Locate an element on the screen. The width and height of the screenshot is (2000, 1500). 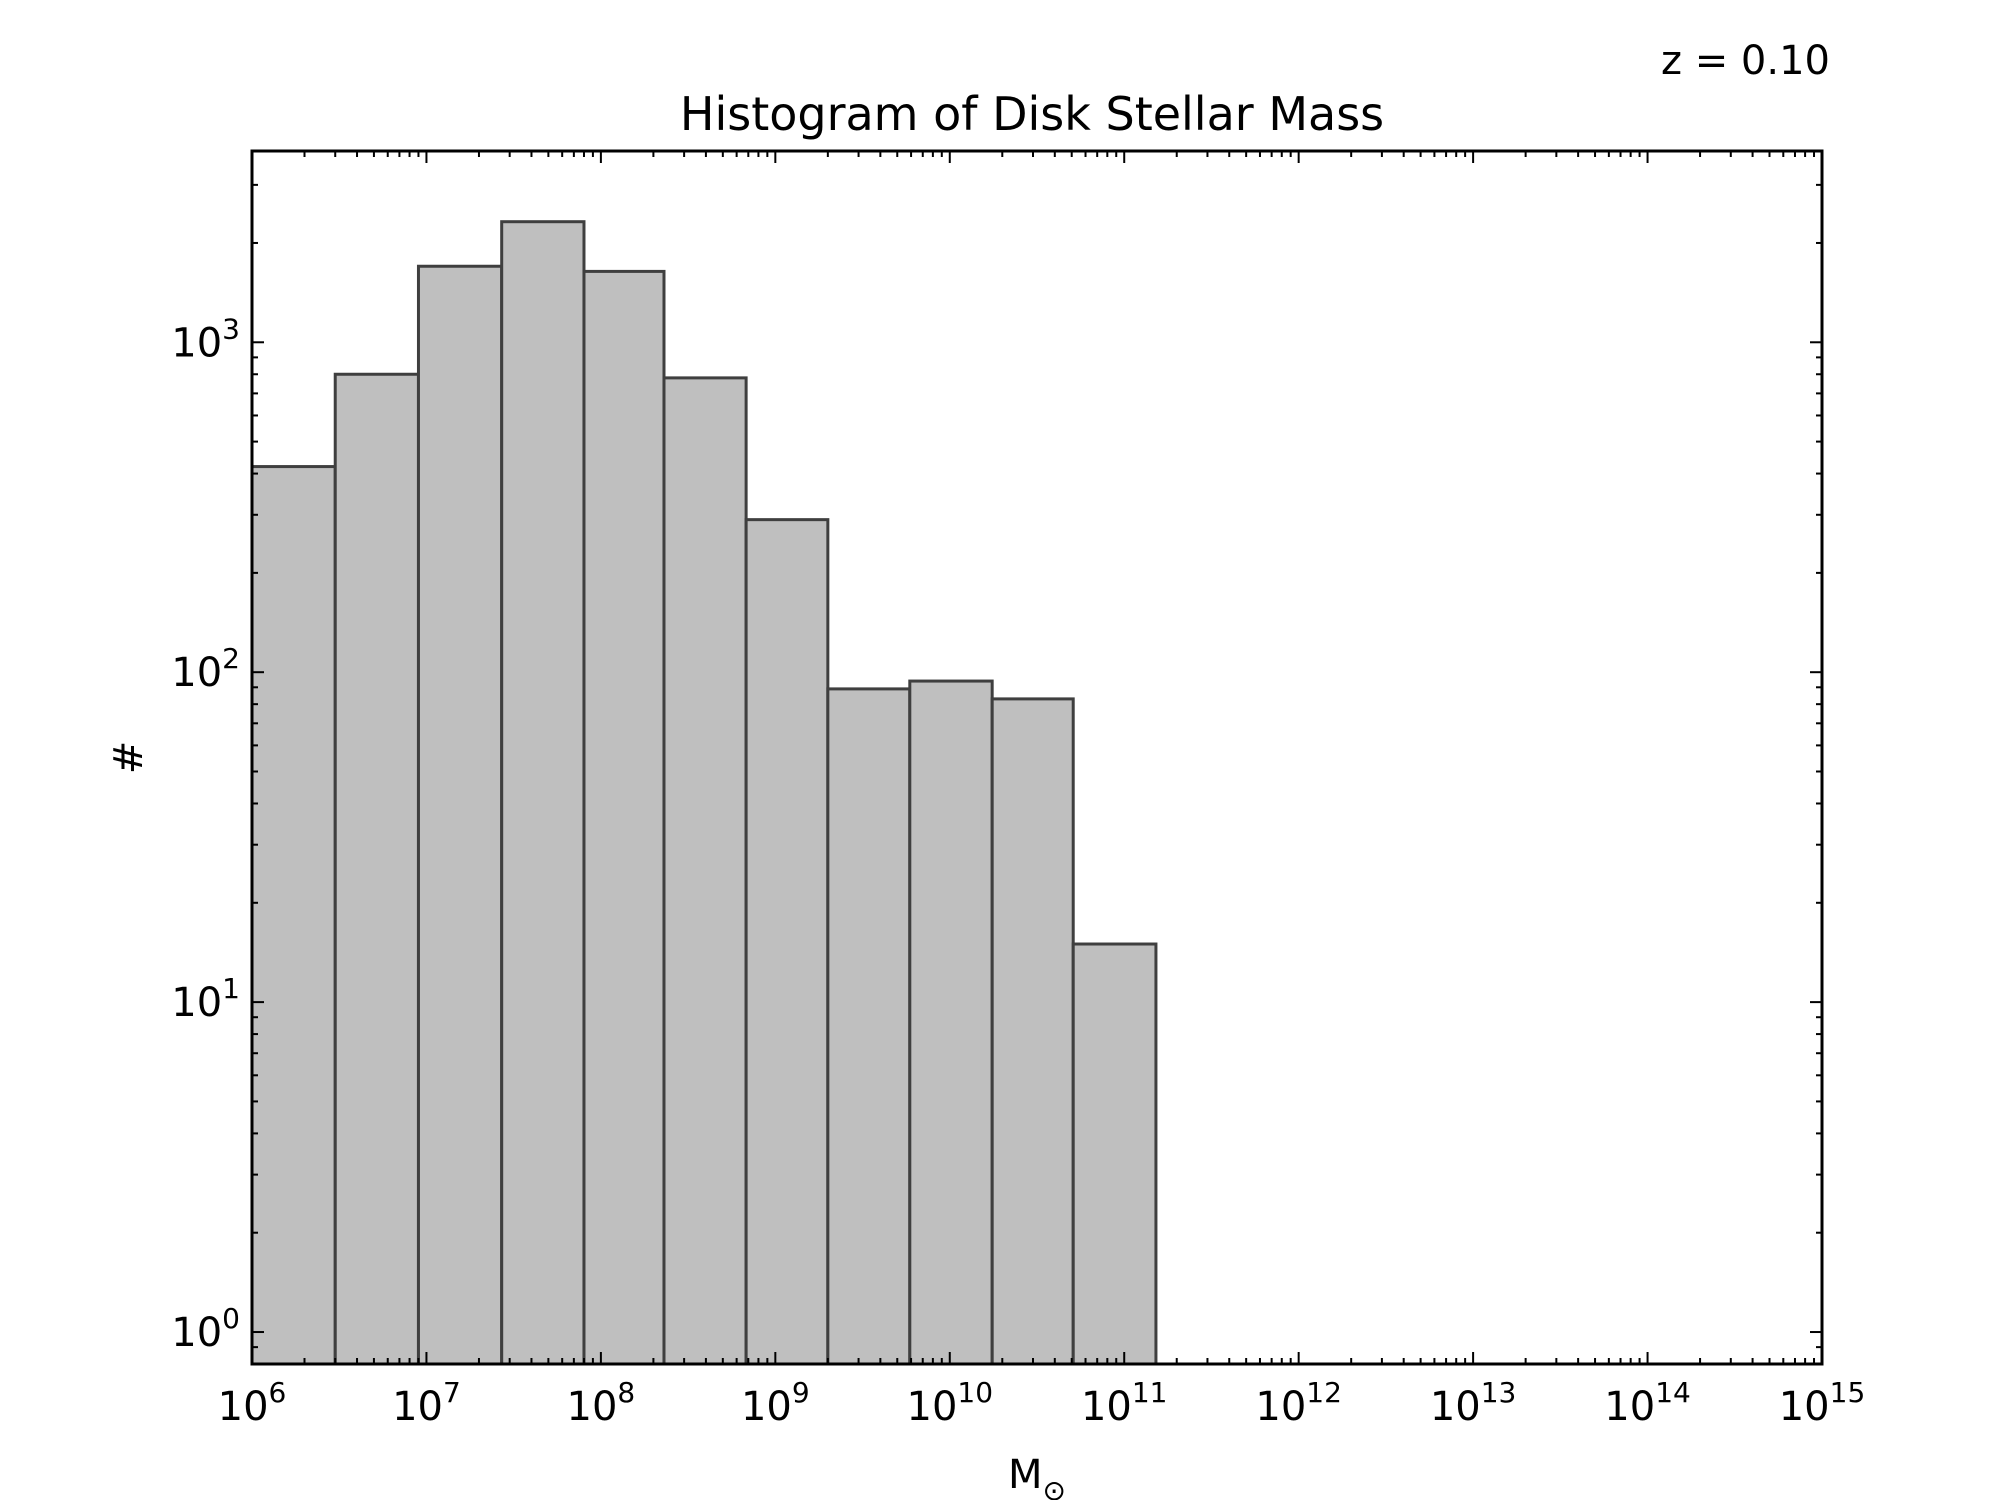
x-tick-label: 10¹⁰ is located at coordinates (950, 1403).